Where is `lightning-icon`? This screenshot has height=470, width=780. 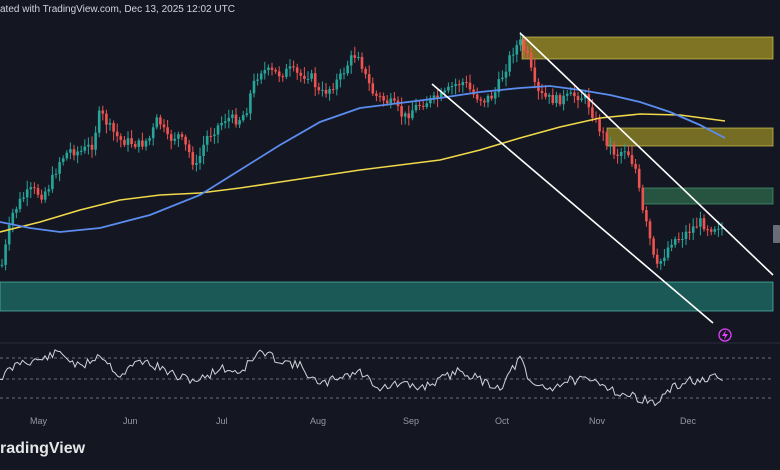 lightning-icon is located at coordinates (725, 335).